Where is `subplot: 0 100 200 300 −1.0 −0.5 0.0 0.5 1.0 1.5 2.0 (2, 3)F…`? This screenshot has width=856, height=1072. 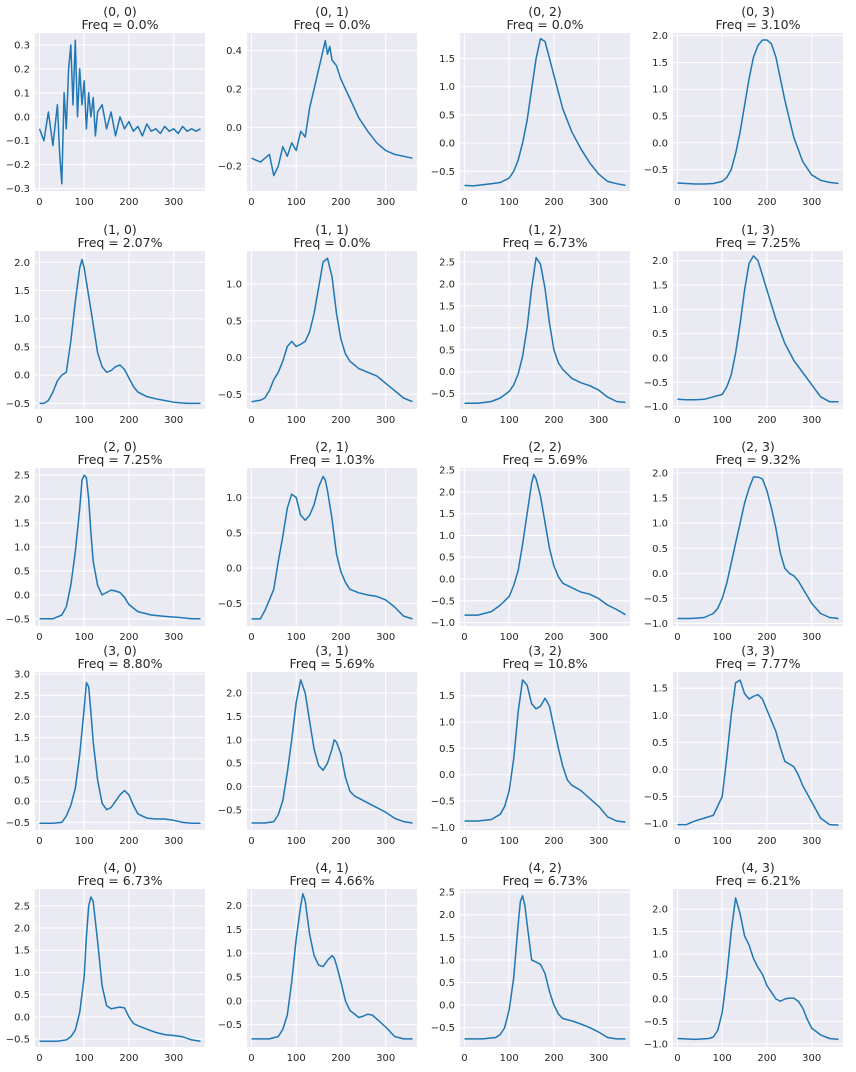
subplot: 0 100 200 300 −1.0 −0.5 0.0 0.5 1.0 1.5 2.0 (2, 3)F… is located at coordinates (743, 541).